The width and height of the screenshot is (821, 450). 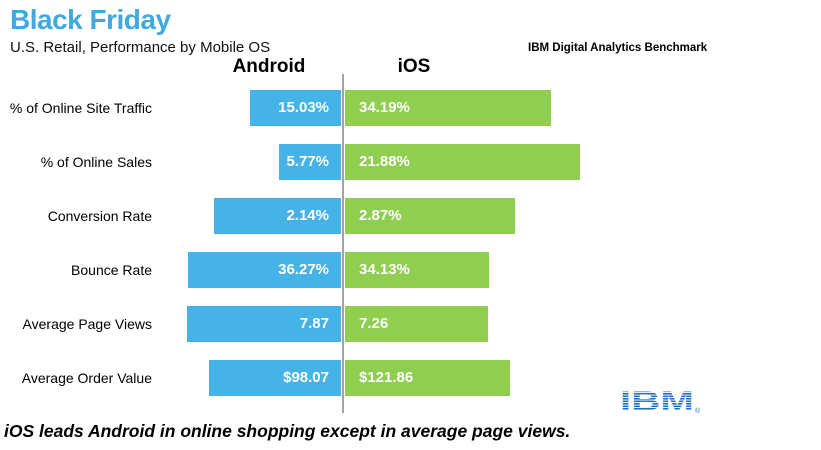 I want to click on ios-value-label: $121.86, so click(x=386, y=377).